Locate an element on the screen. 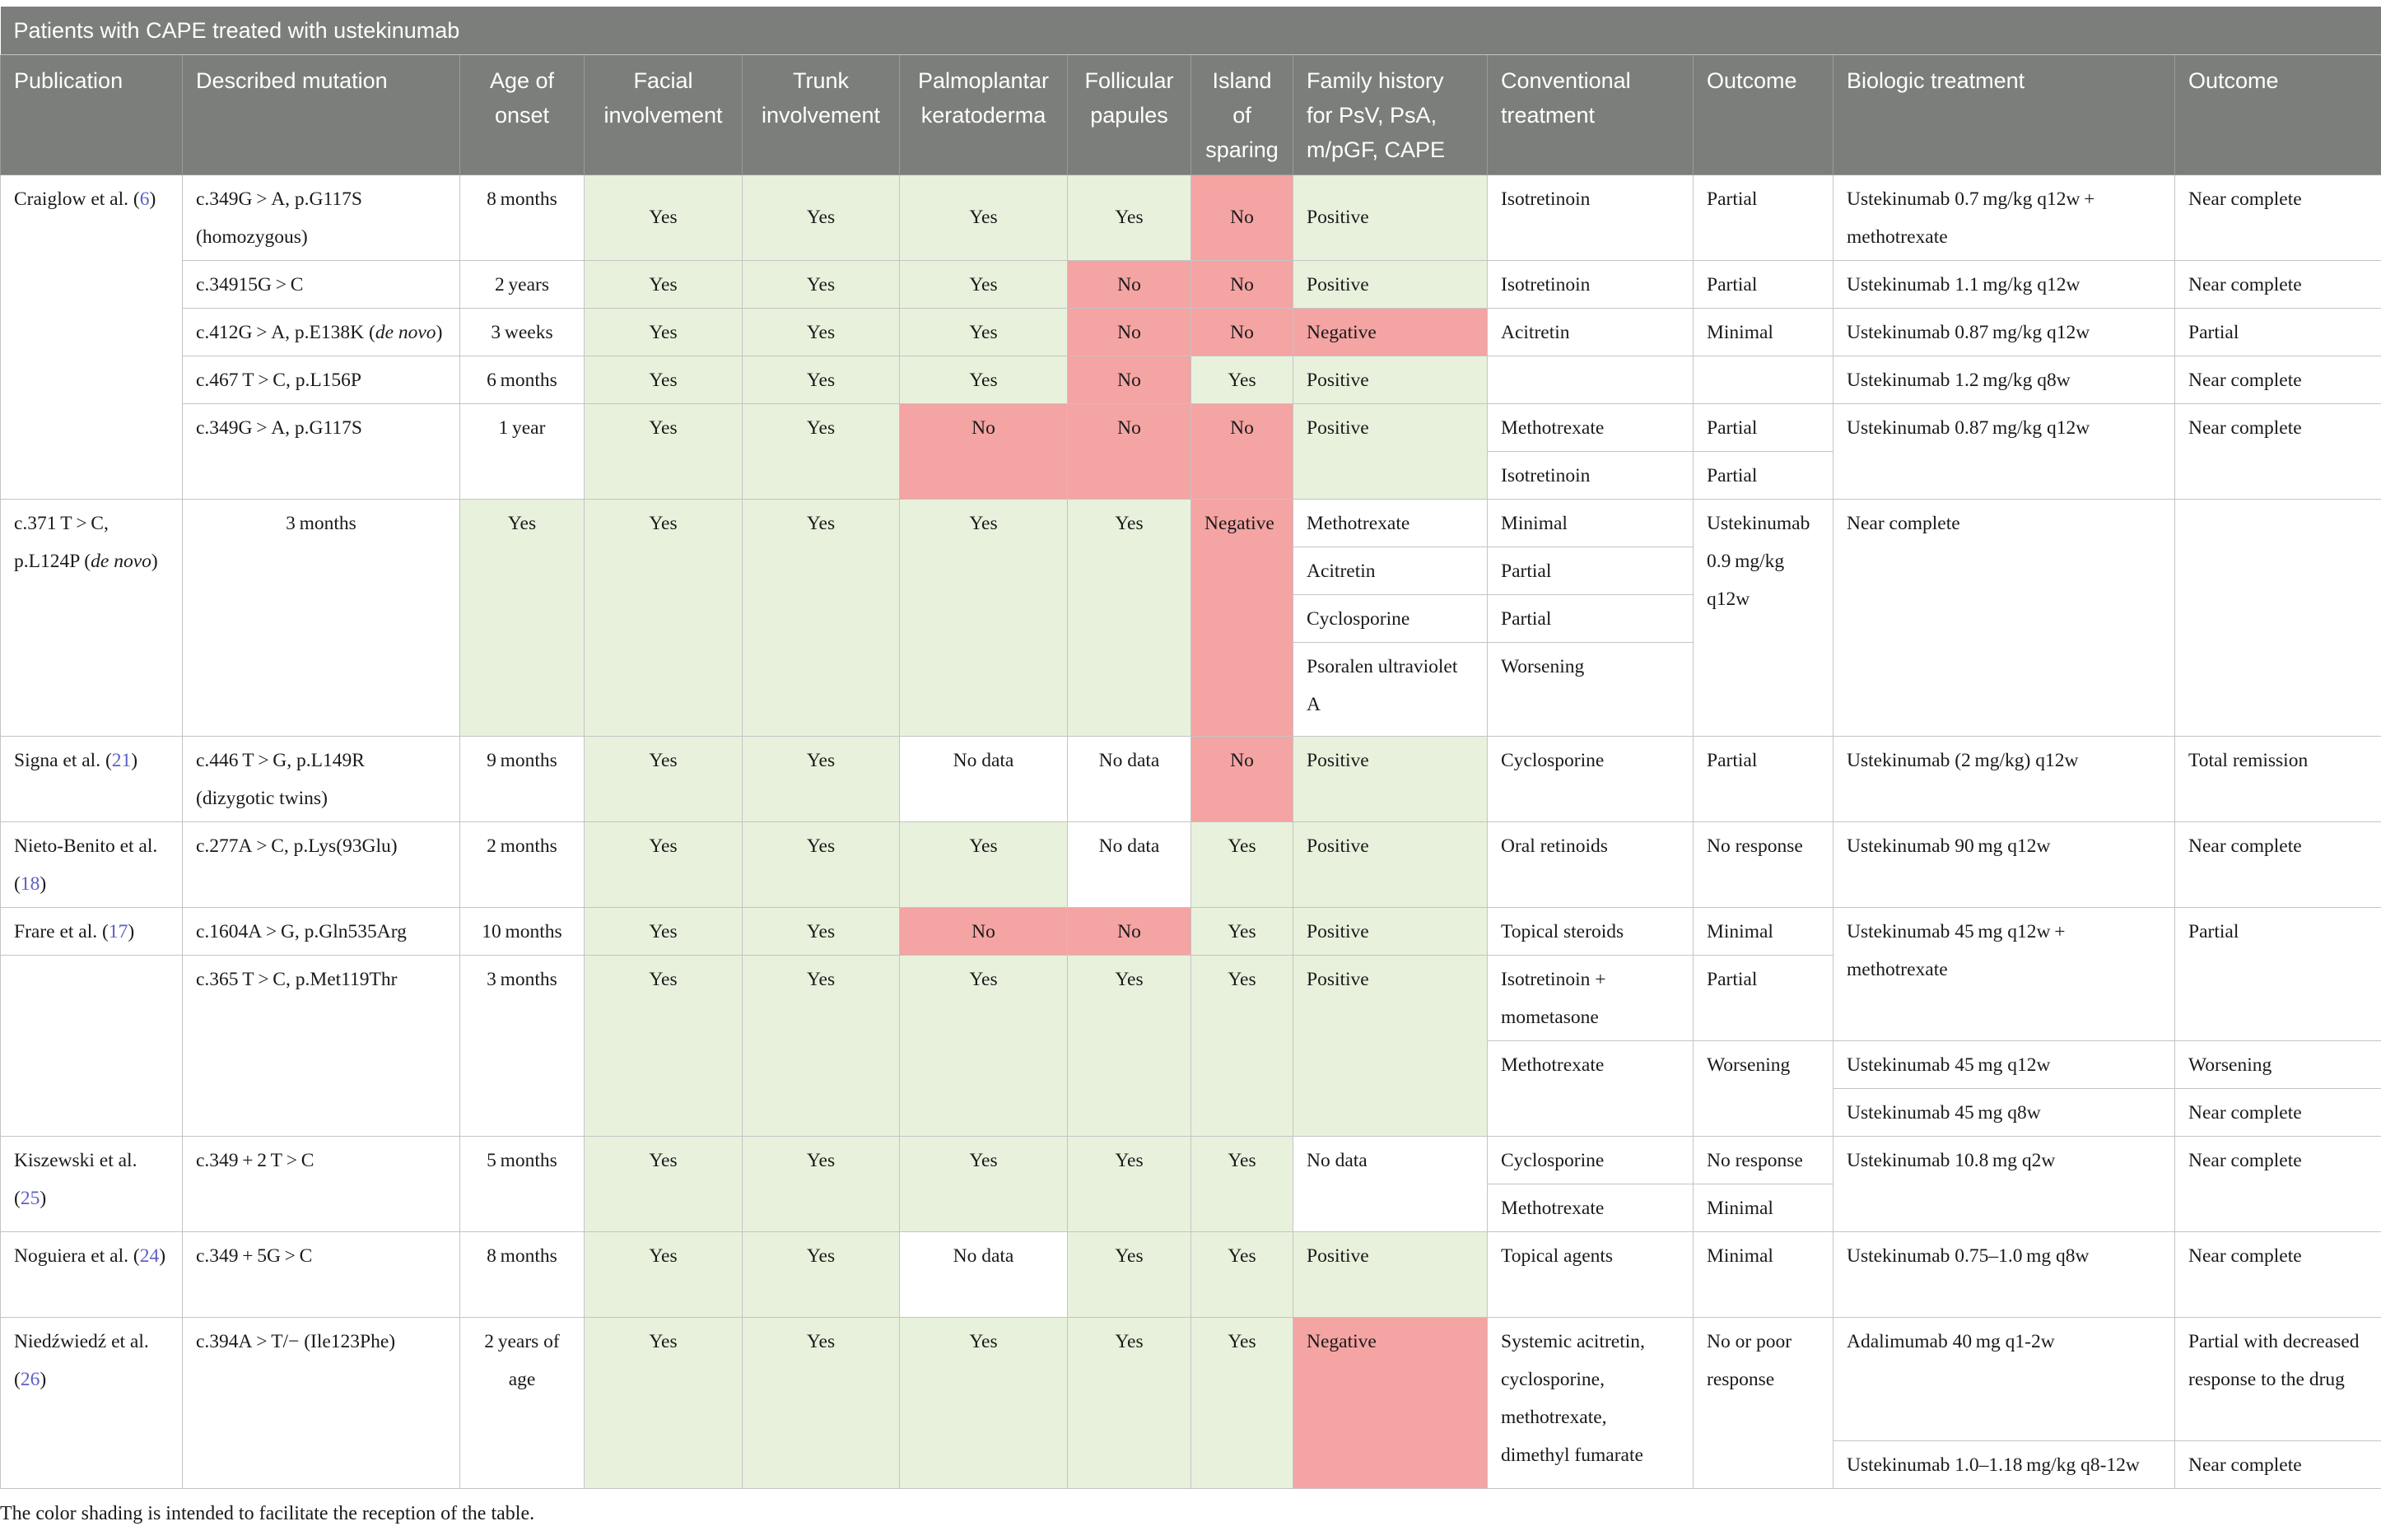  reference-link: 26 is located at coordinates (30, 1379).